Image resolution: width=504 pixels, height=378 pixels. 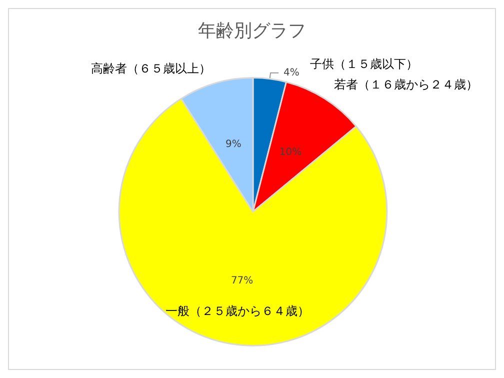 I want to click on slice-label: 一般（２５歳から６４歳）, so click(x=237, y=311).